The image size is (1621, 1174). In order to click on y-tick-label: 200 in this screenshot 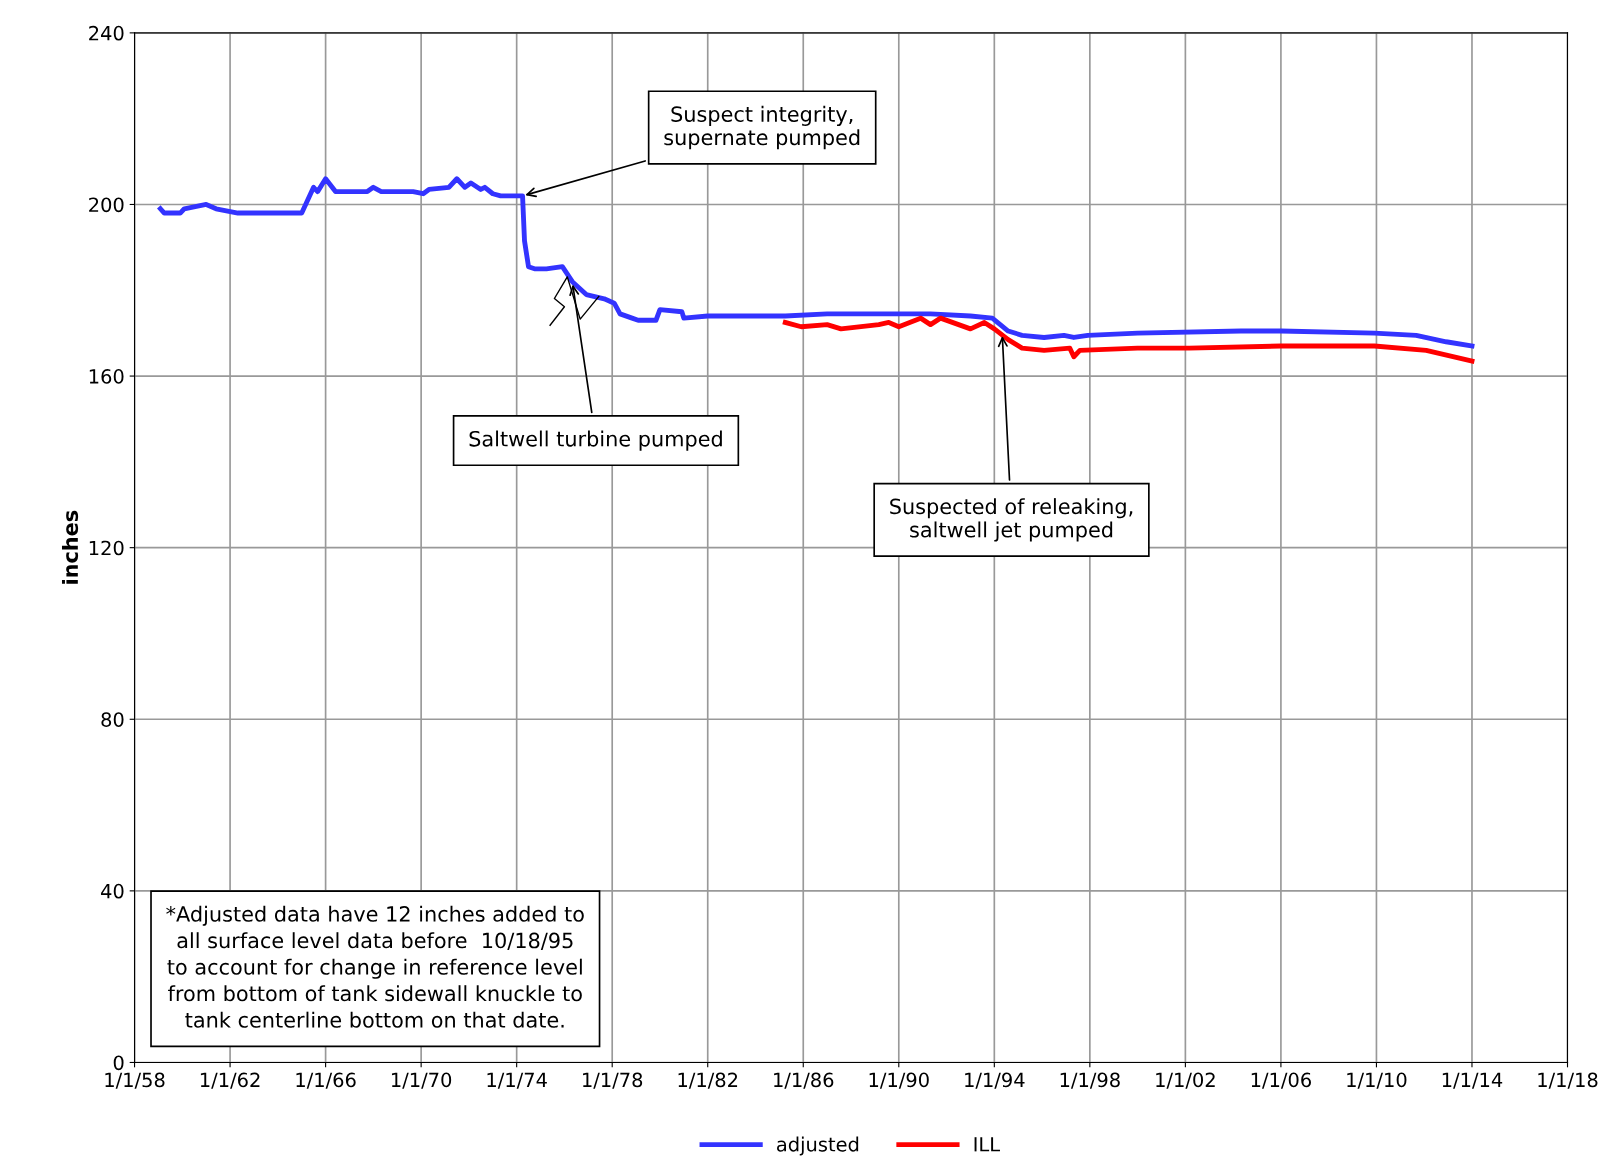, I will do `click(106, 205)`.